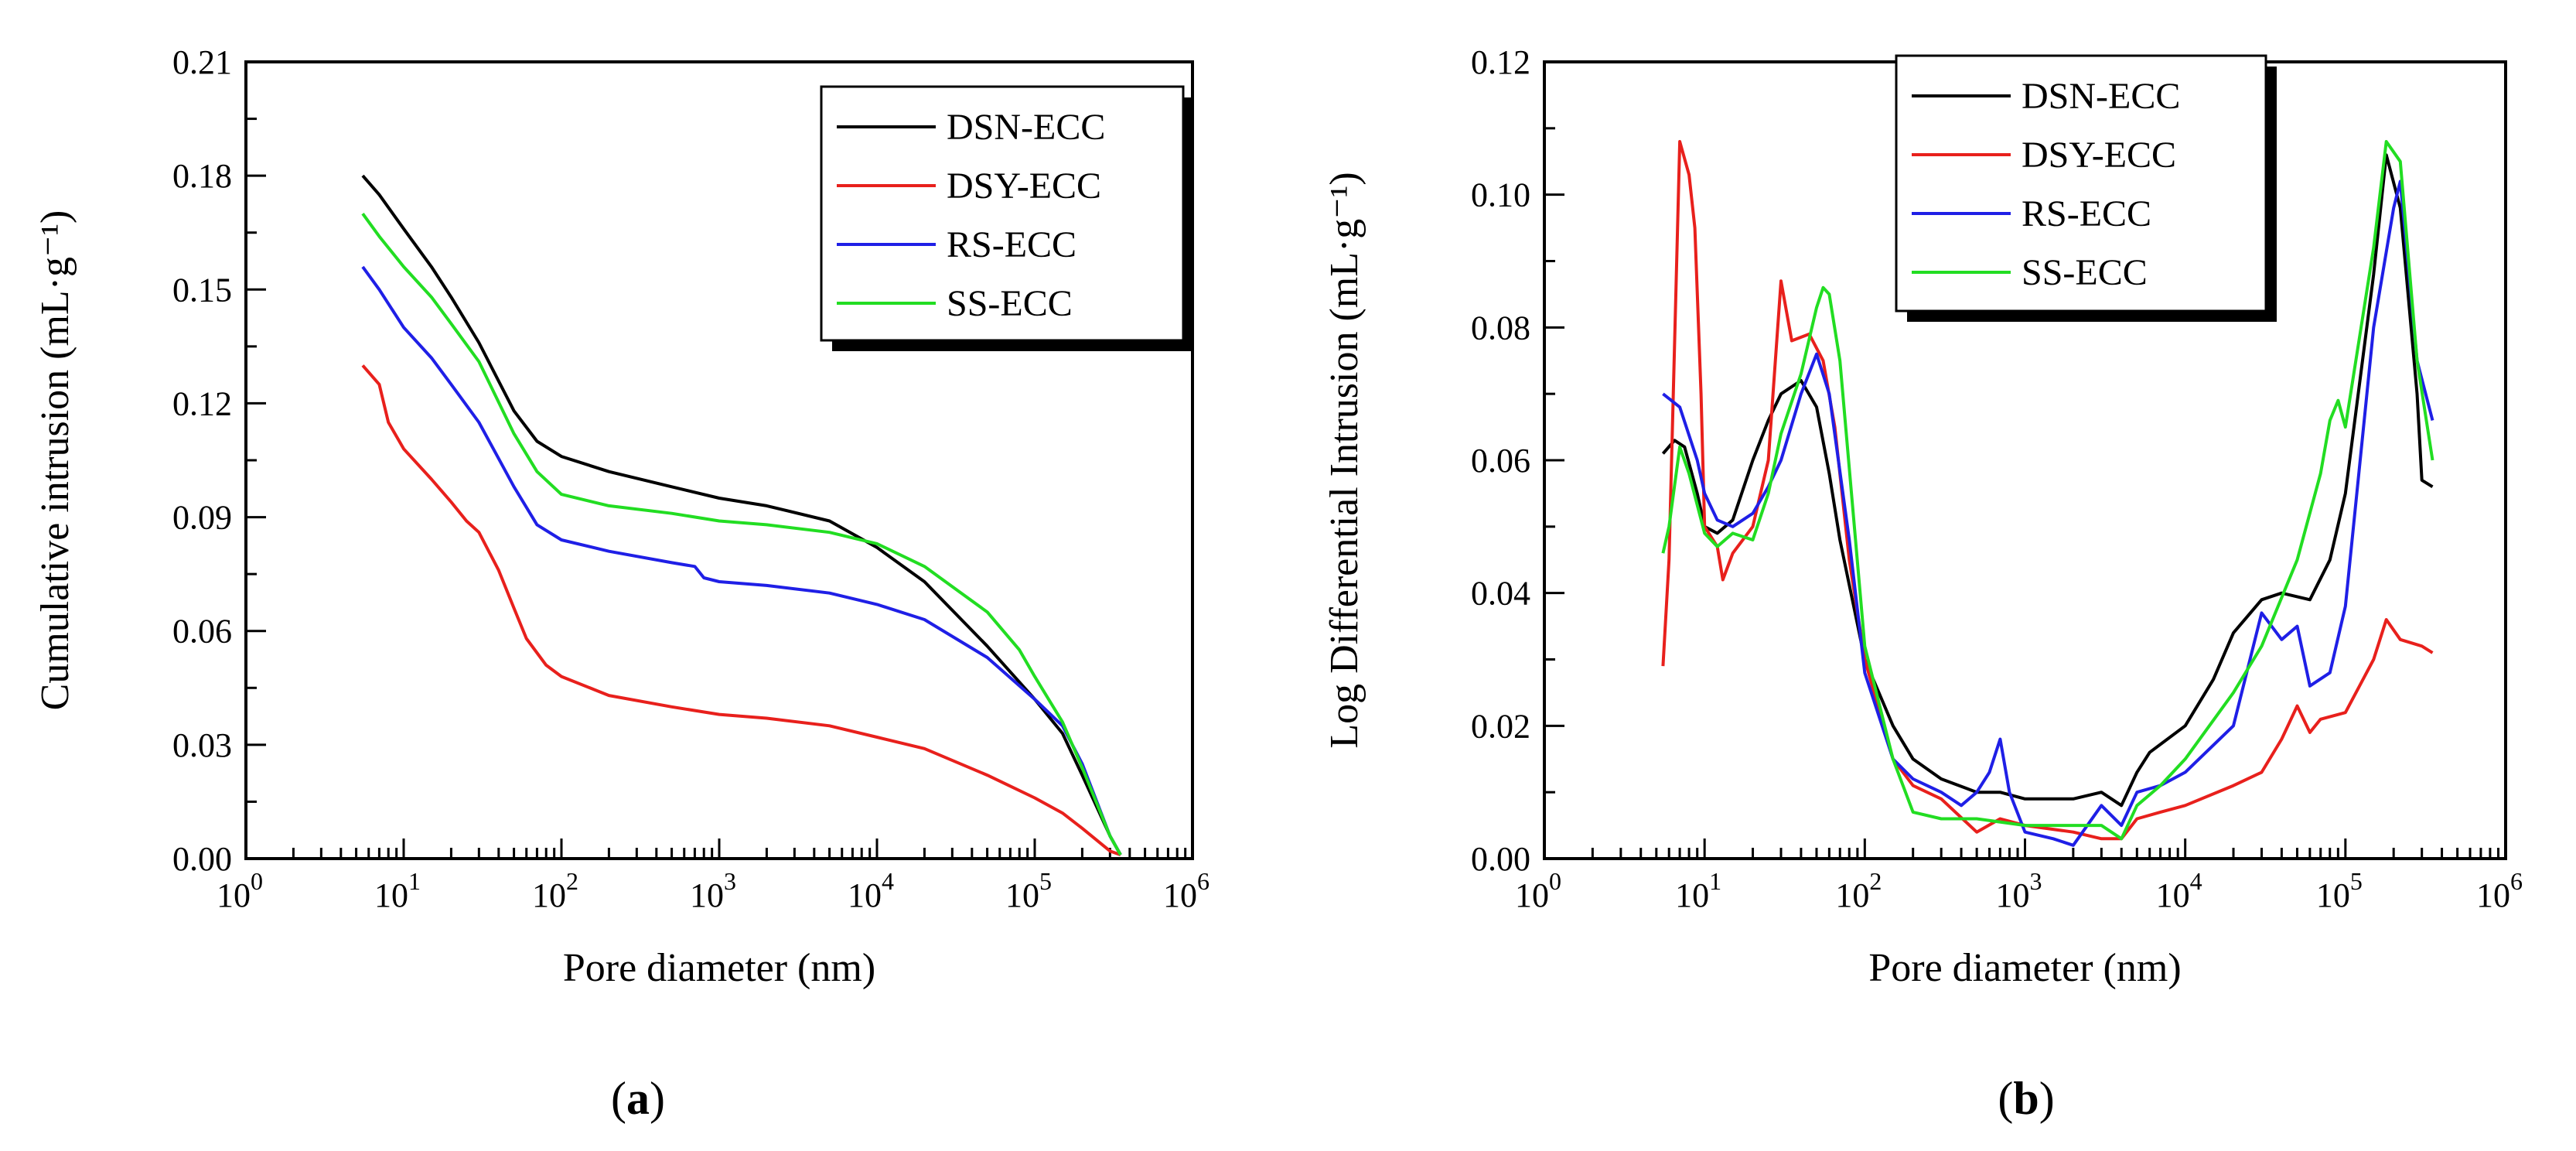  I want to click on y-tick-label: 0.09, so click(202, 518).